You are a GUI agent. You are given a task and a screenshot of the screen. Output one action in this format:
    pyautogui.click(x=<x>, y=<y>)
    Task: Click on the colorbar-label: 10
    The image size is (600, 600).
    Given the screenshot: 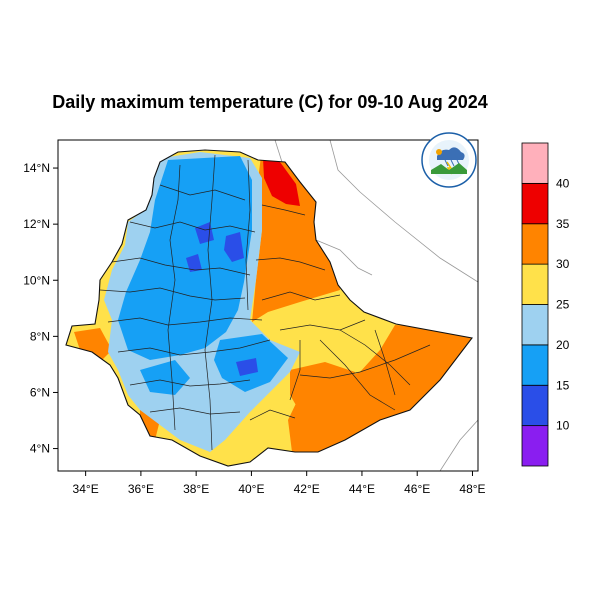 What is the action you would take?
    pyautogui.click(x=563, y=426)
    